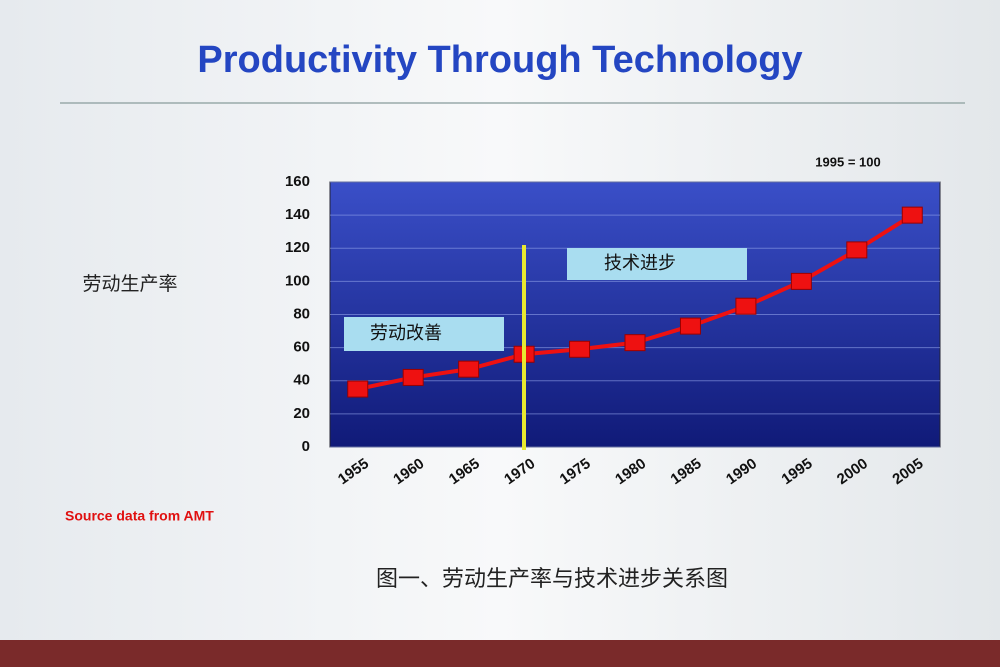  Describe the element at coordinates (306, 446) in the screenshot. I see `y-tick-label: 0` at that location.